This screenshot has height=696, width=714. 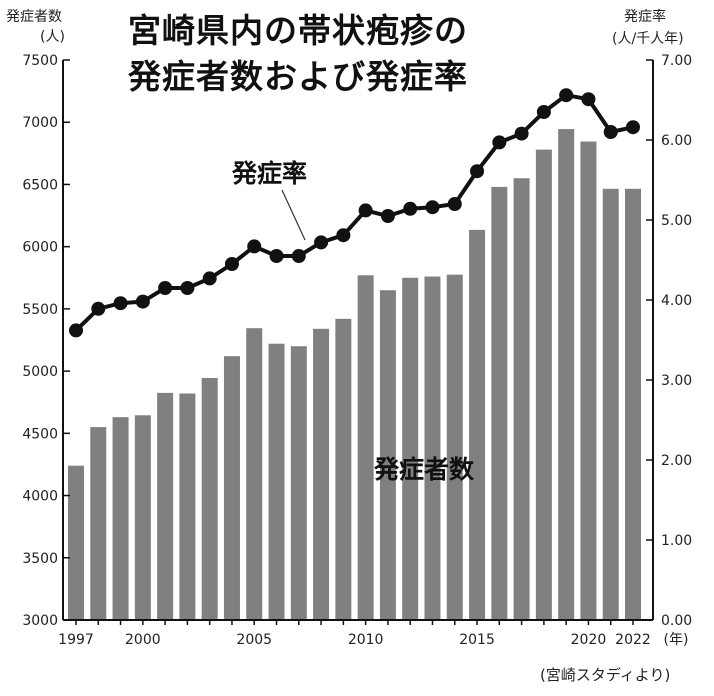 I want to click on bar-2010, so click(x=365, y=447).